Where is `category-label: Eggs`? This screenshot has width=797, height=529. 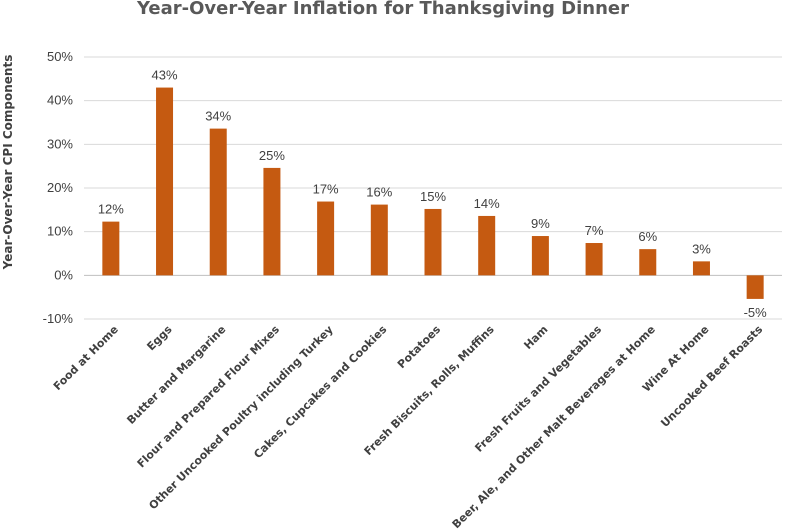
category-label: Eggs is located at coordinates (159, 338).